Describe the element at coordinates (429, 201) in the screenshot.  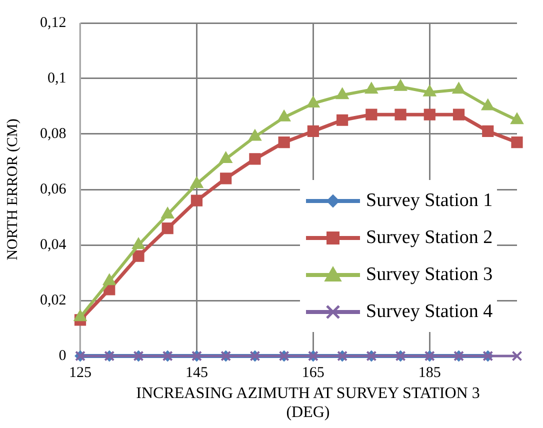
I see `legend-label: Survey Station 1` at that location.